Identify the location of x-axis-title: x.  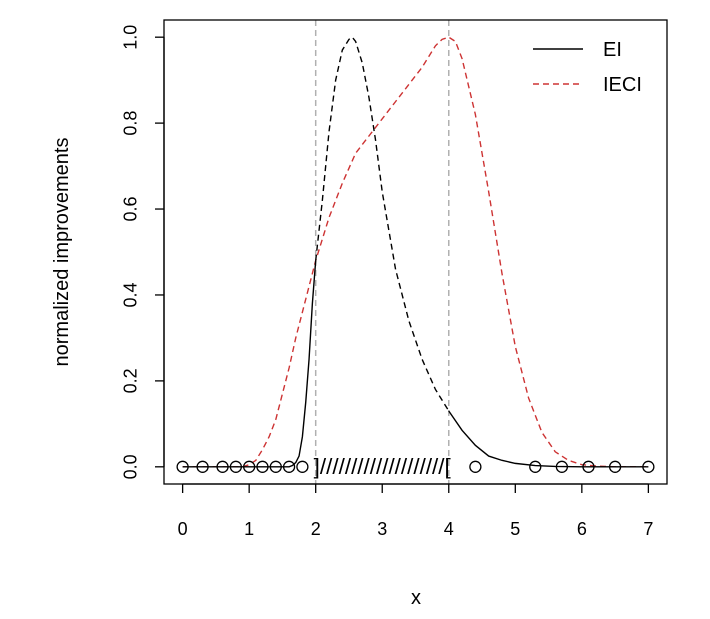
(416, 598).